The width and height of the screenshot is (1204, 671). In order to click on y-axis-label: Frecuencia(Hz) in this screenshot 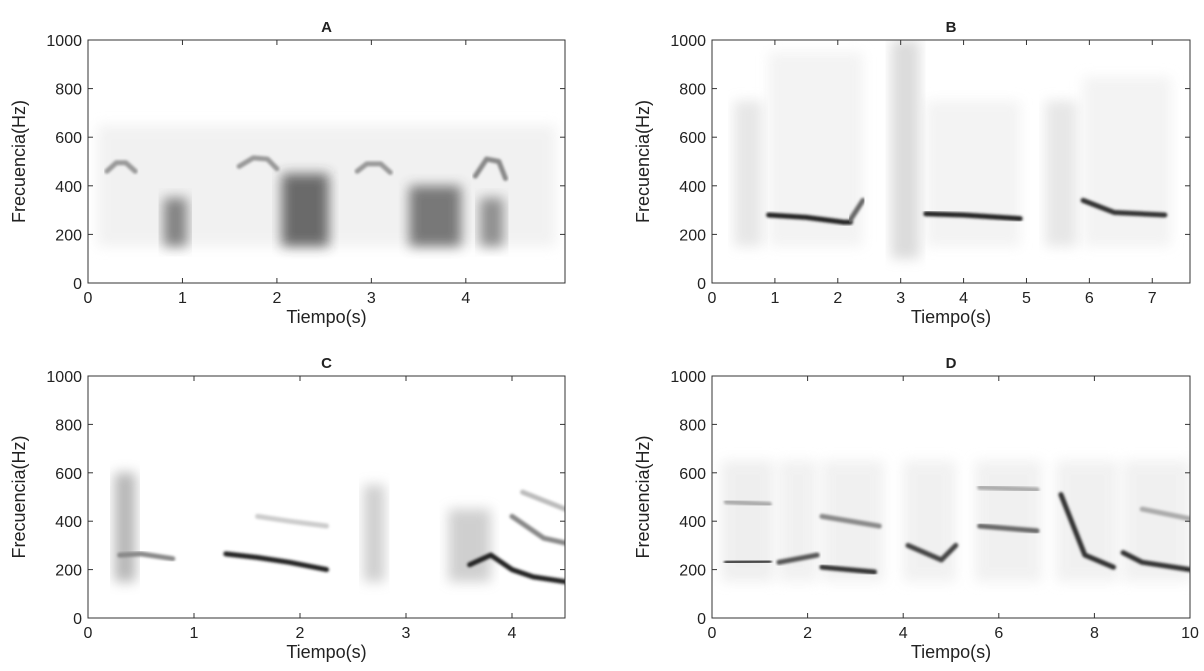, I will do `click(643, 161)`.